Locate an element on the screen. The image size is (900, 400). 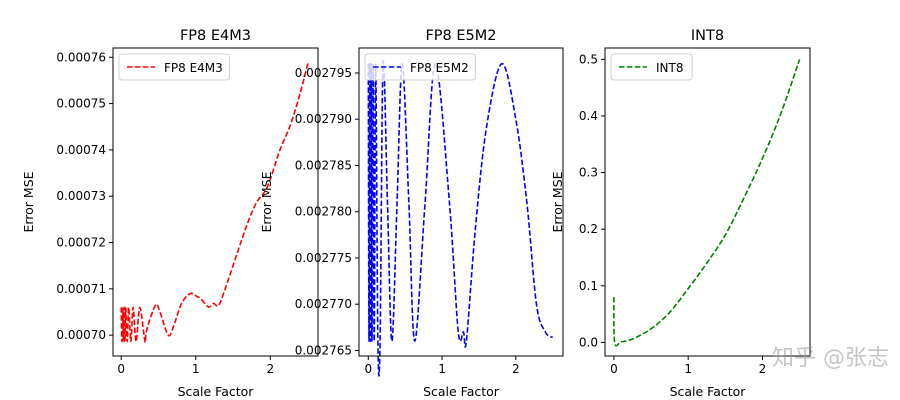
y-tick-label: 0.4 is located at coordinates (588, 116).